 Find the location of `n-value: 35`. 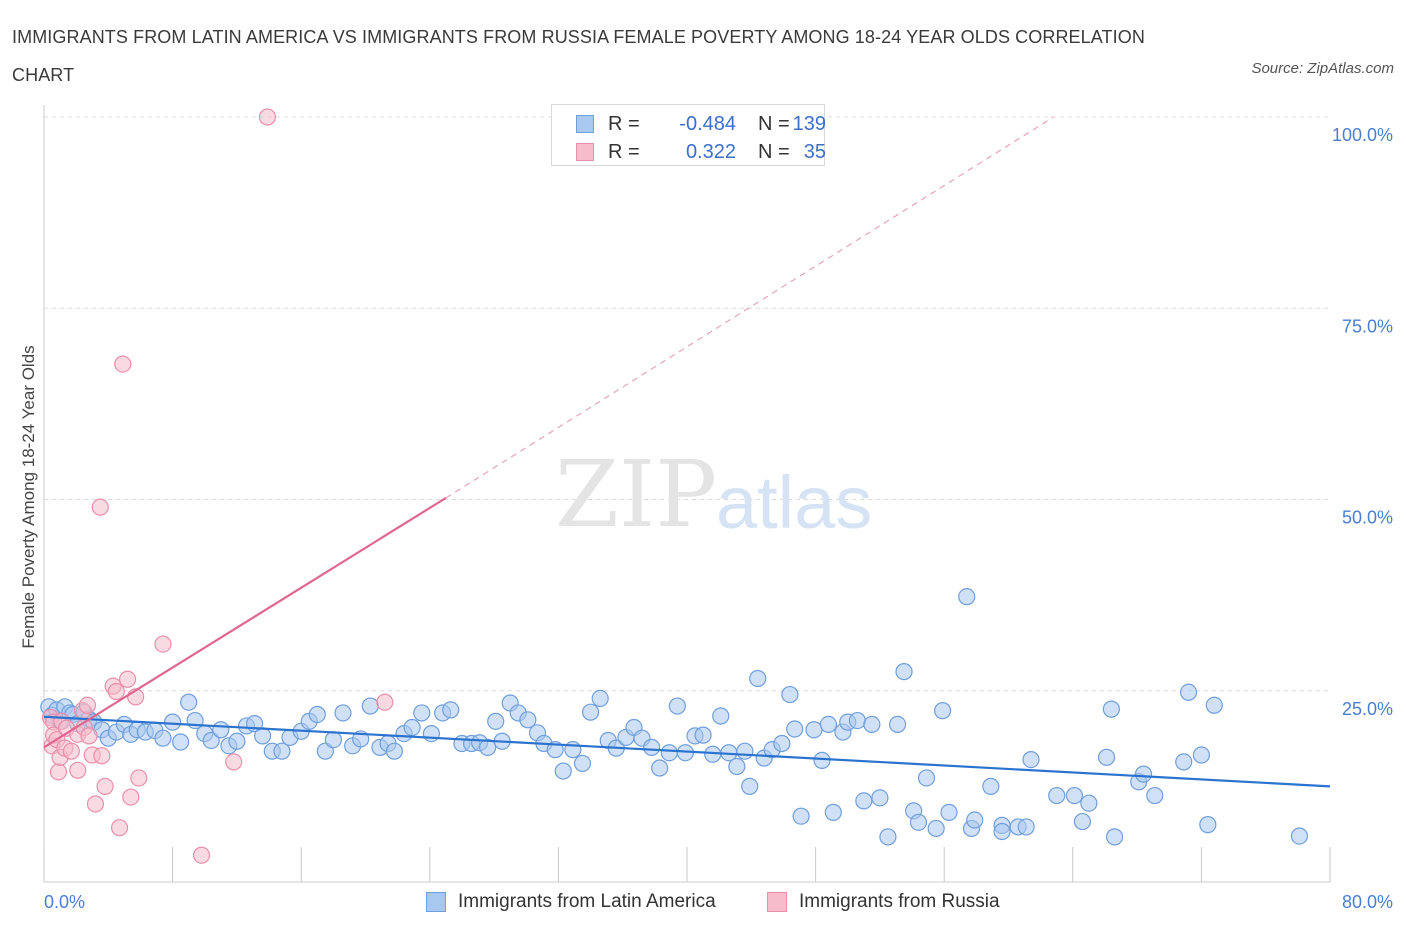

n-value: 35 is located at coordinates (814, 152).